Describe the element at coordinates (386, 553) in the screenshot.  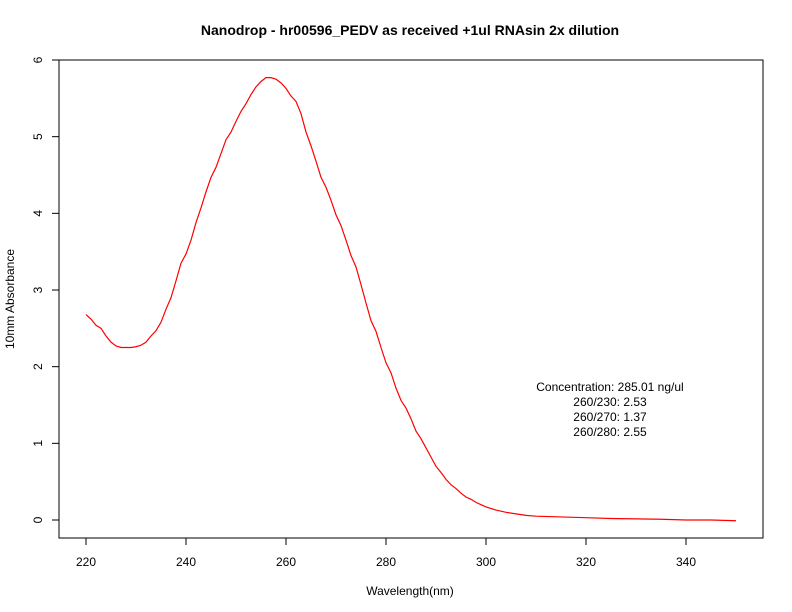
I see `x-axis: 220 240 260 280 300 320 340` at that location.